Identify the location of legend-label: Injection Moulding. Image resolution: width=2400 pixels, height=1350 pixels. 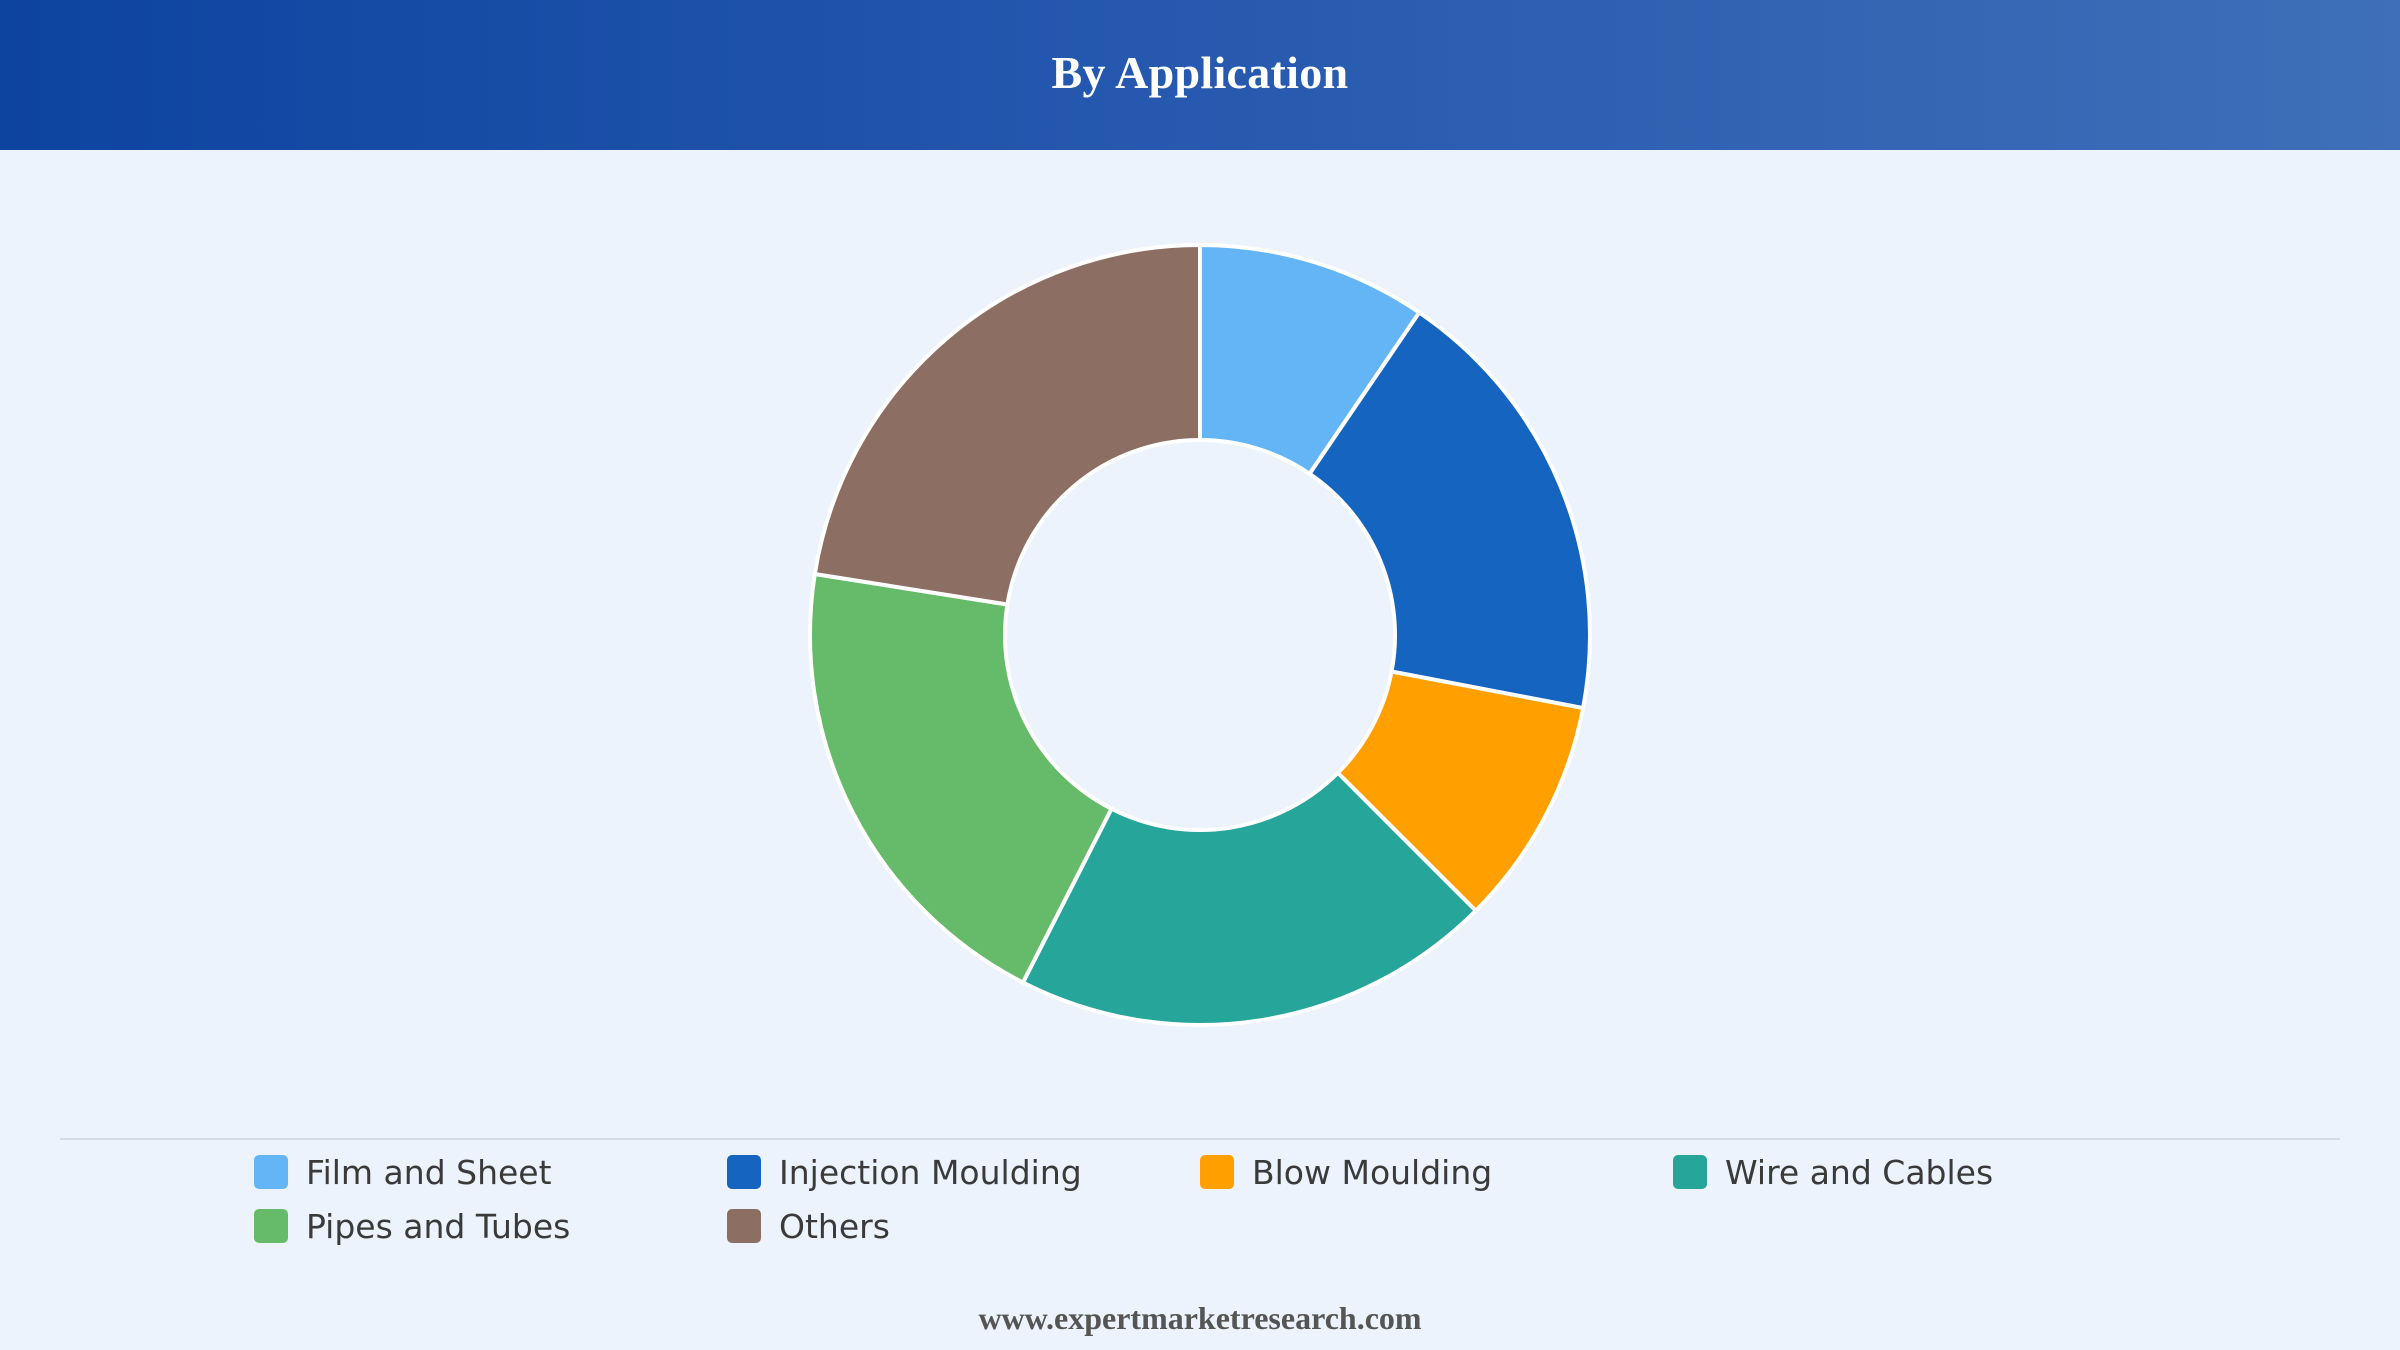
(930, 1172).